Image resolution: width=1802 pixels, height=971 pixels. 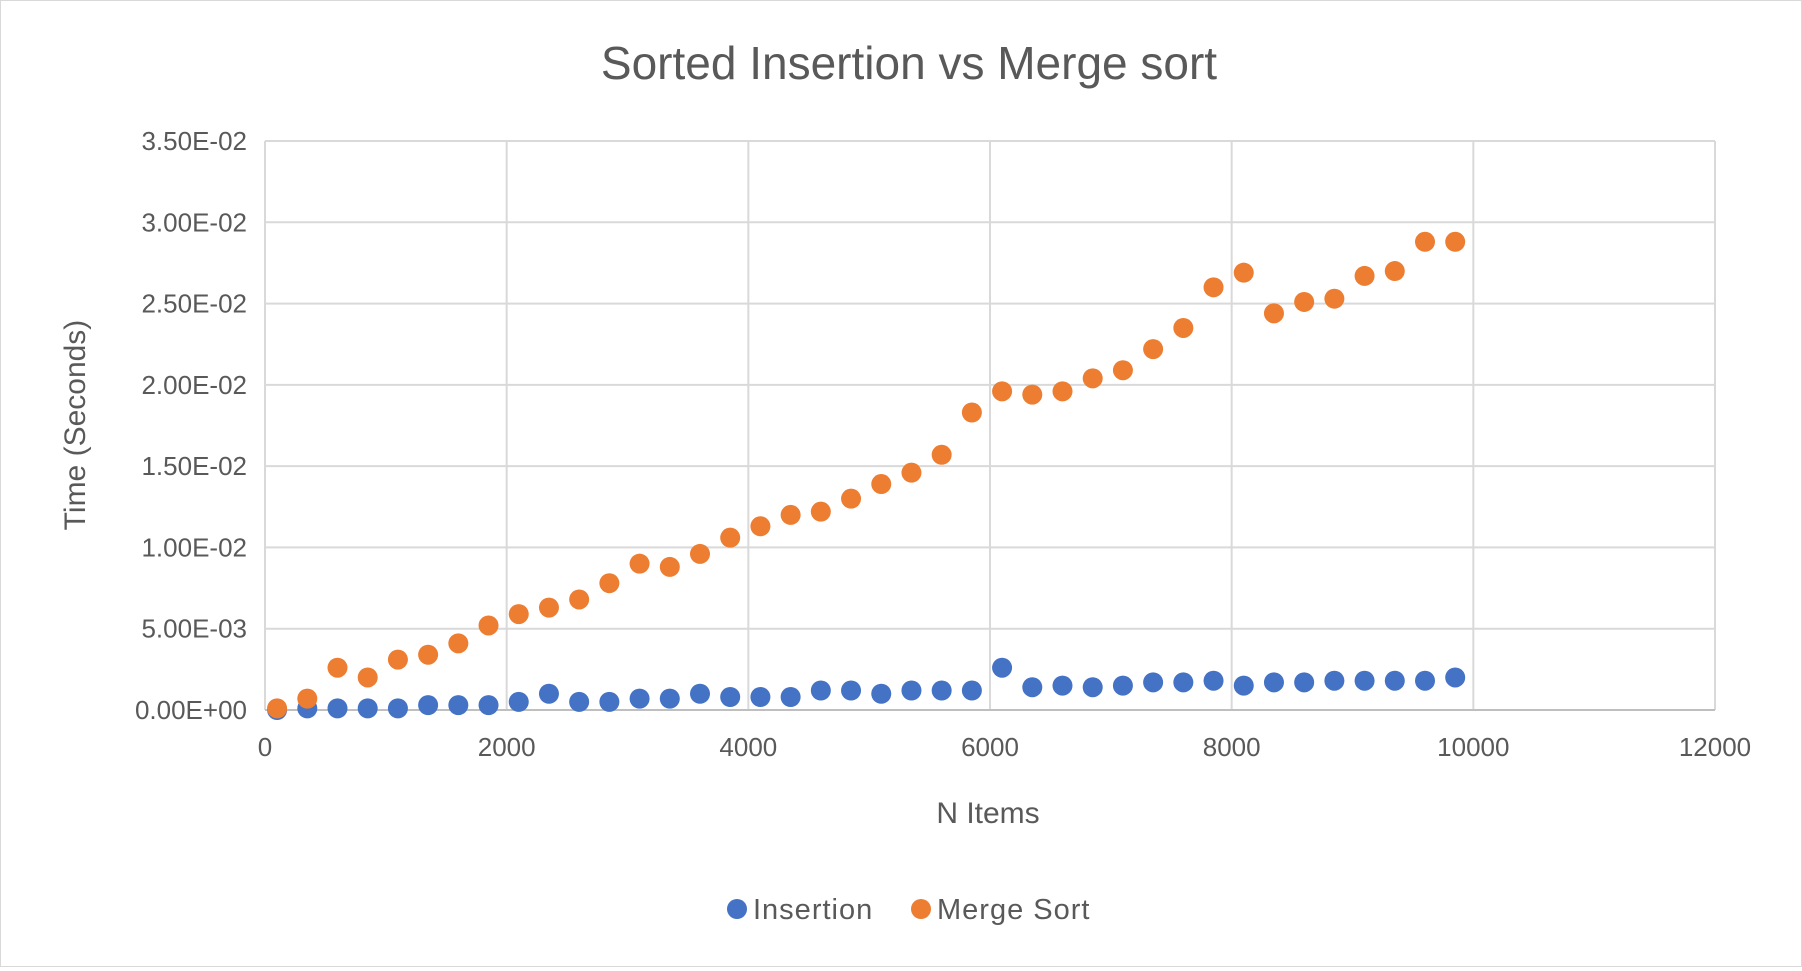 What do you see at coordinates (813, 910) in the screenshot?
I see `legend-label-insertion: Insertion` at bounding box center [813, 910].